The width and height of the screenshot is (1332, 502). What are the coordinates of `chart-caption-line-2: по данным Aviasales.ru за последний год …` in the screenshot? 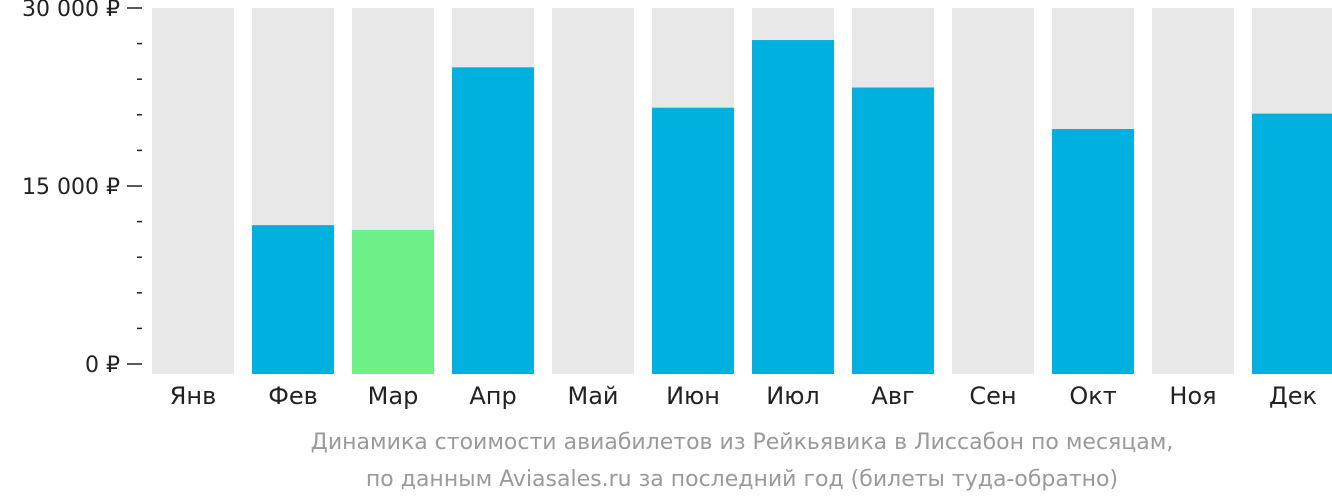 It's located at (742, 479).